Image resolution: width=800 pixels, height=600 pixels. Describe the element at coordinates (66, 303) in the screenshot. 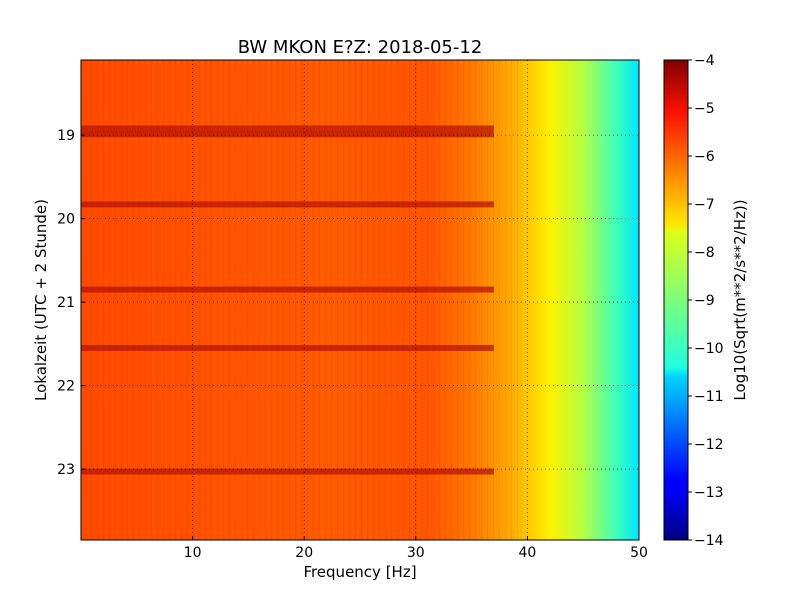

I see `y-tick-label: 21` at that location.